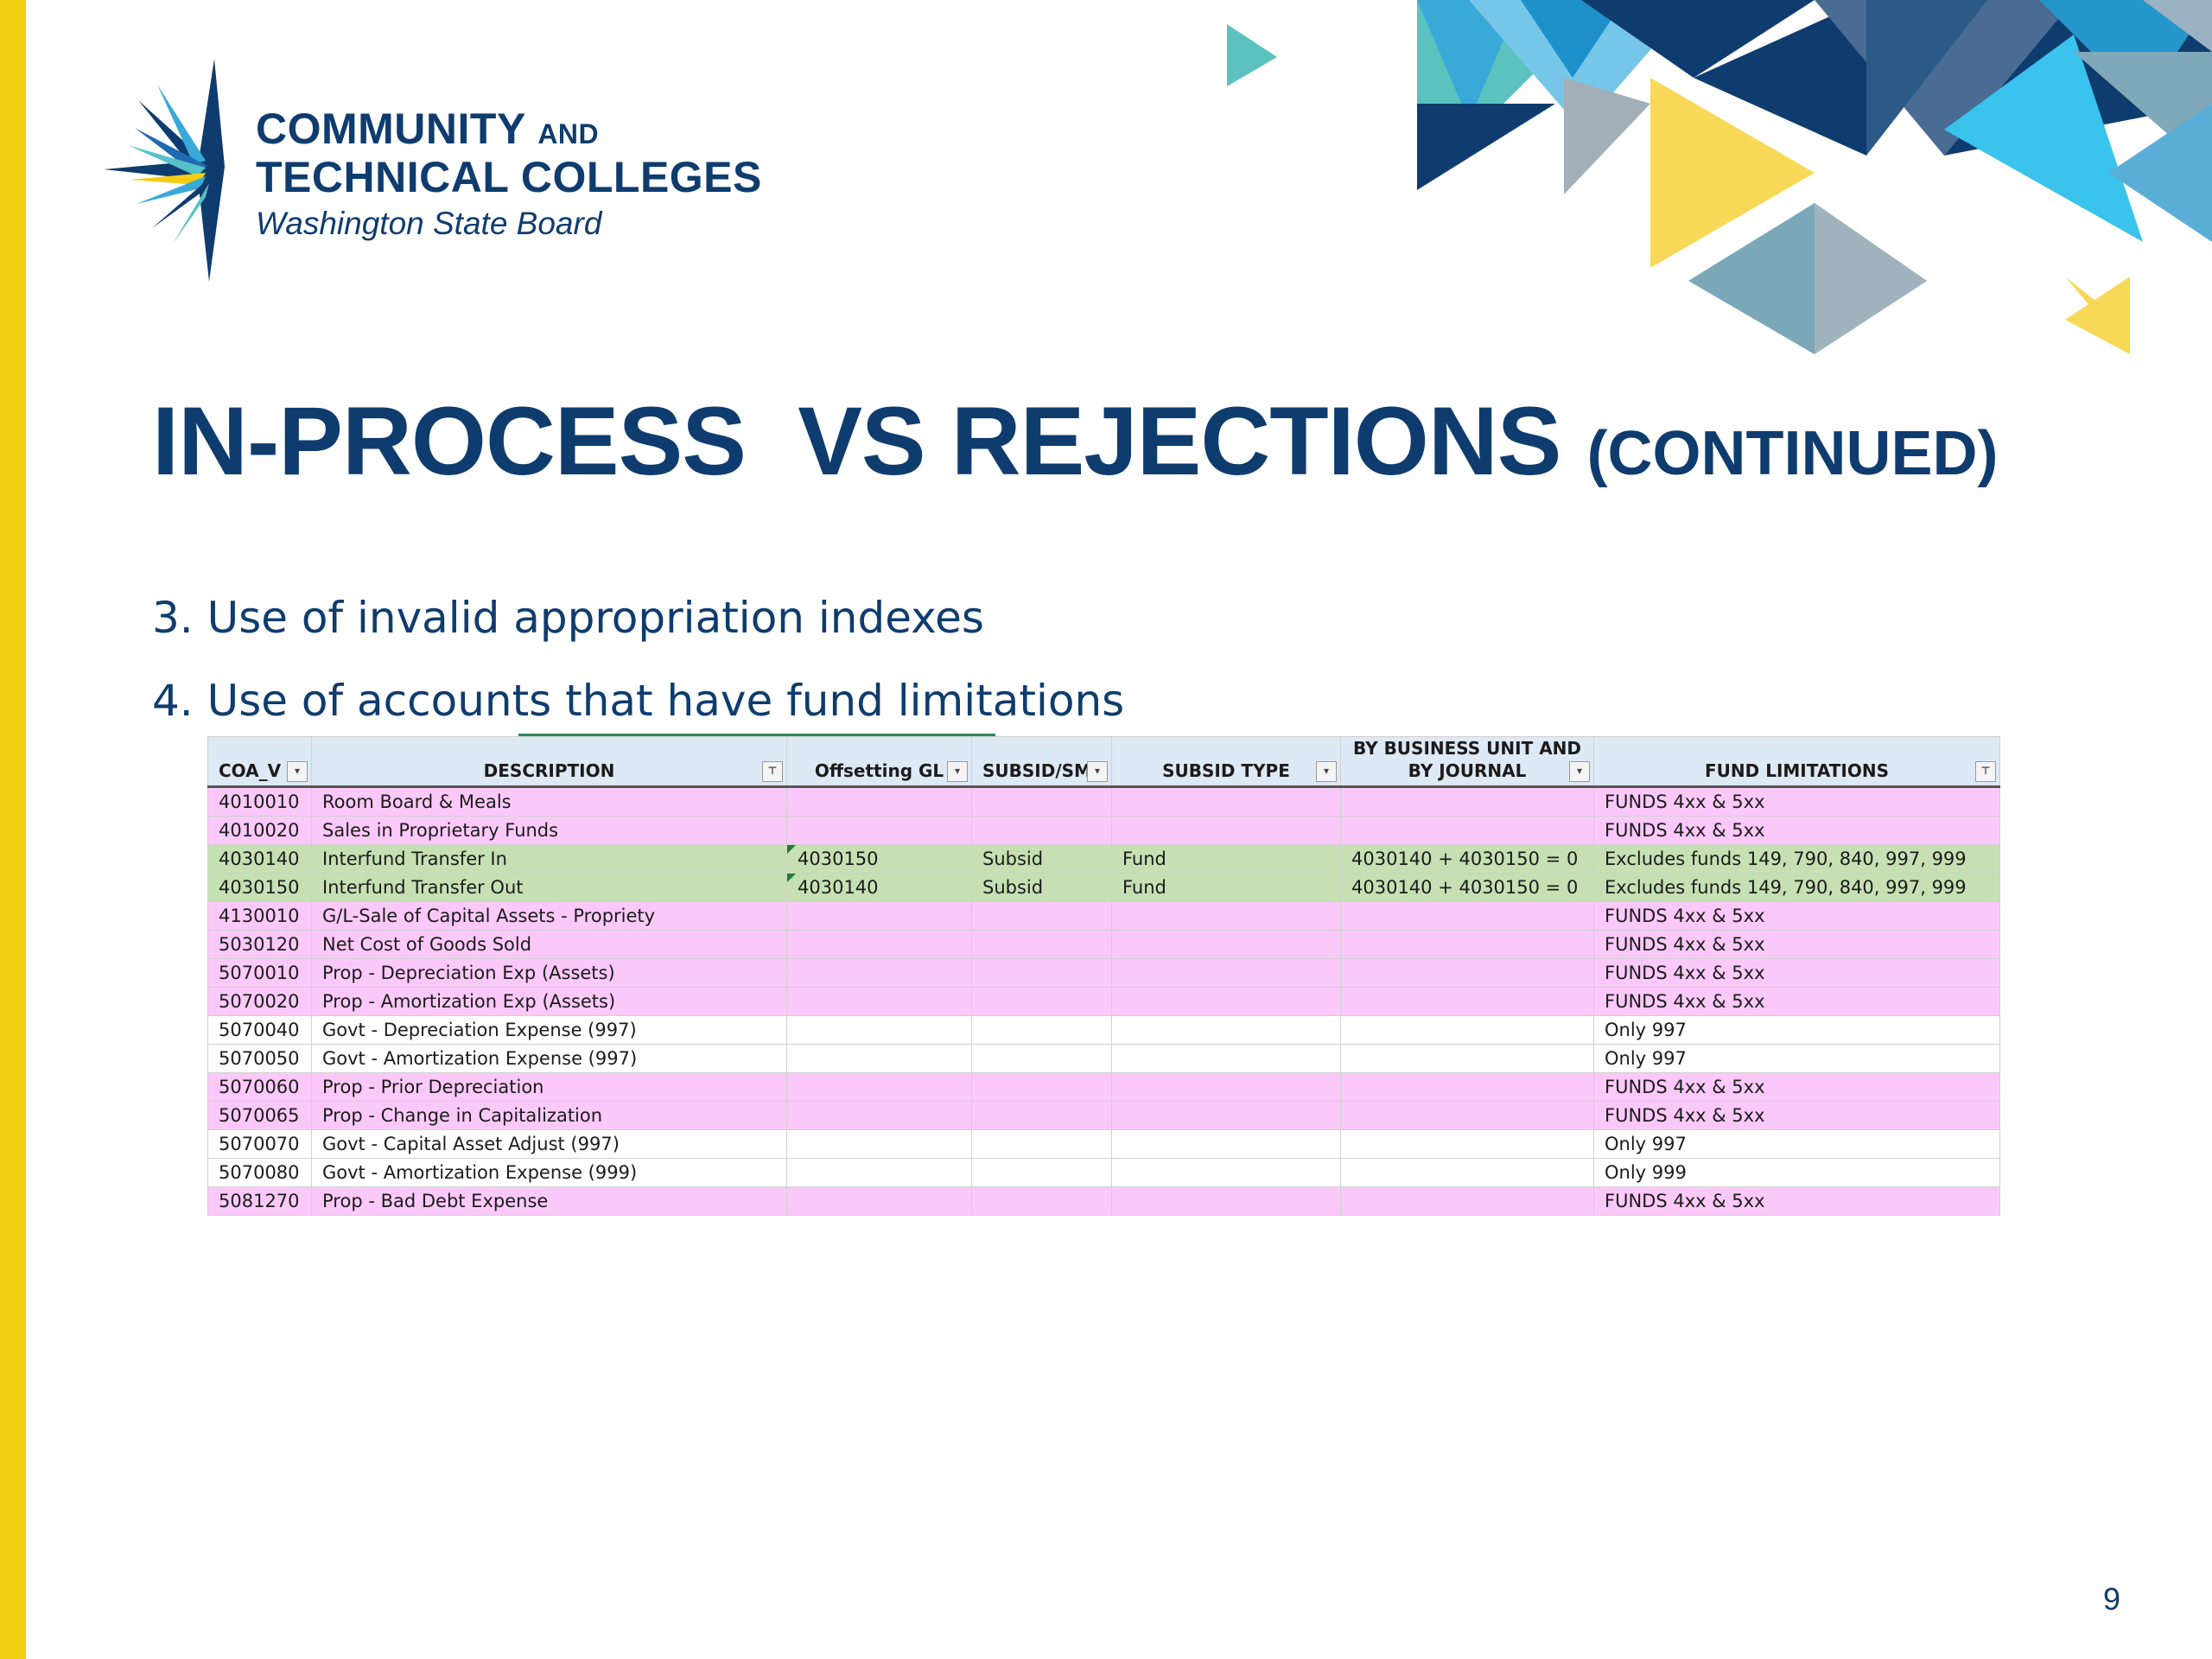 The width and height of the screenshot is (2212, 1659). What do you see at coordinates (259, 1144) in the screenshot?
I see `cell-coa: 5070070` at bounding box center [259, 1144].